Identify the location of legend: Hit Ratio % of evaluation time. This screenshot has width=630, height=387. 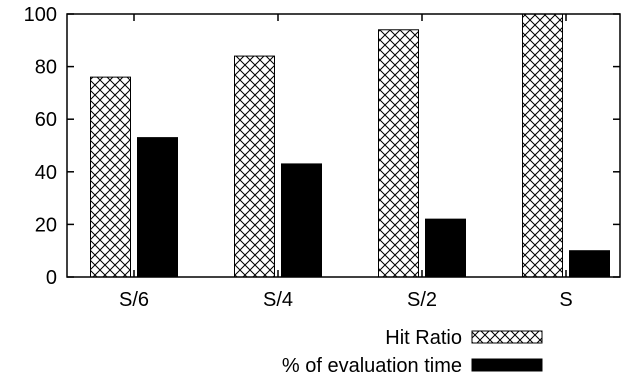
(412, 352).